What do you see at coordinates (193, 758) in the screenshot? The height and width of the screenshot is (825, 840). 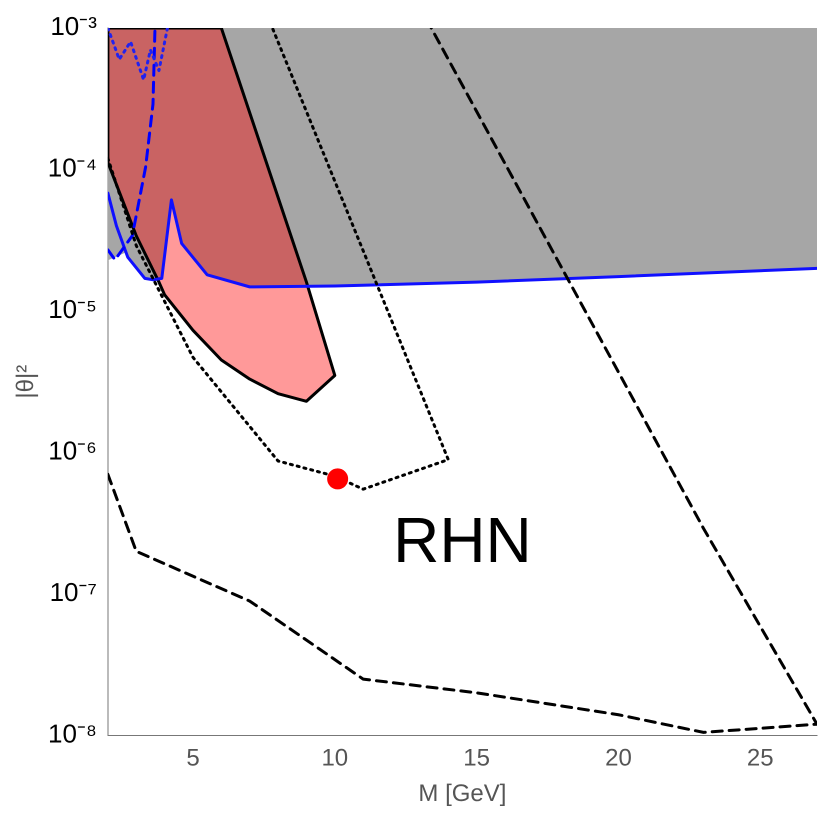 I see `x-tick-label: 5` at bounding box center [193, 758].